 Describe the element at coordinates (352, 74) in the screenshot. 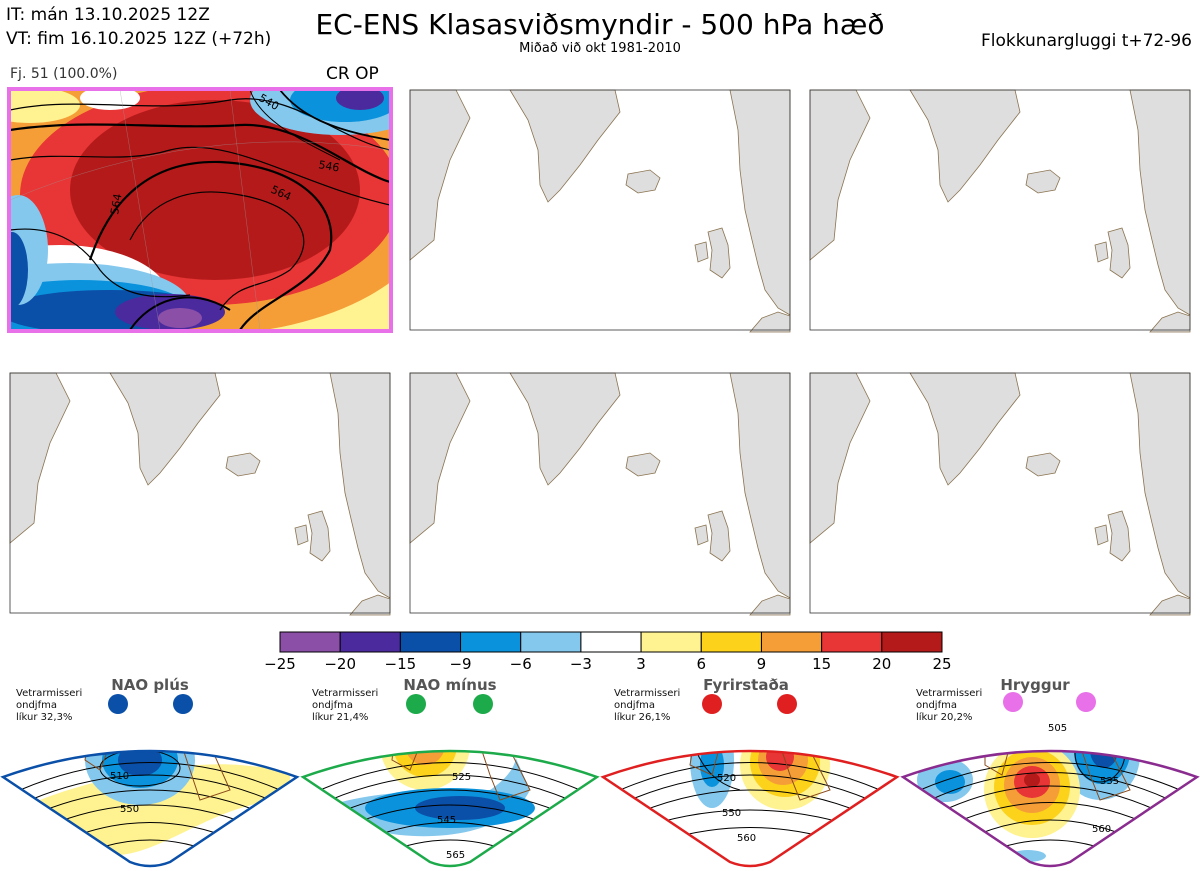

I see `cluster-label: CR OP` at that location.